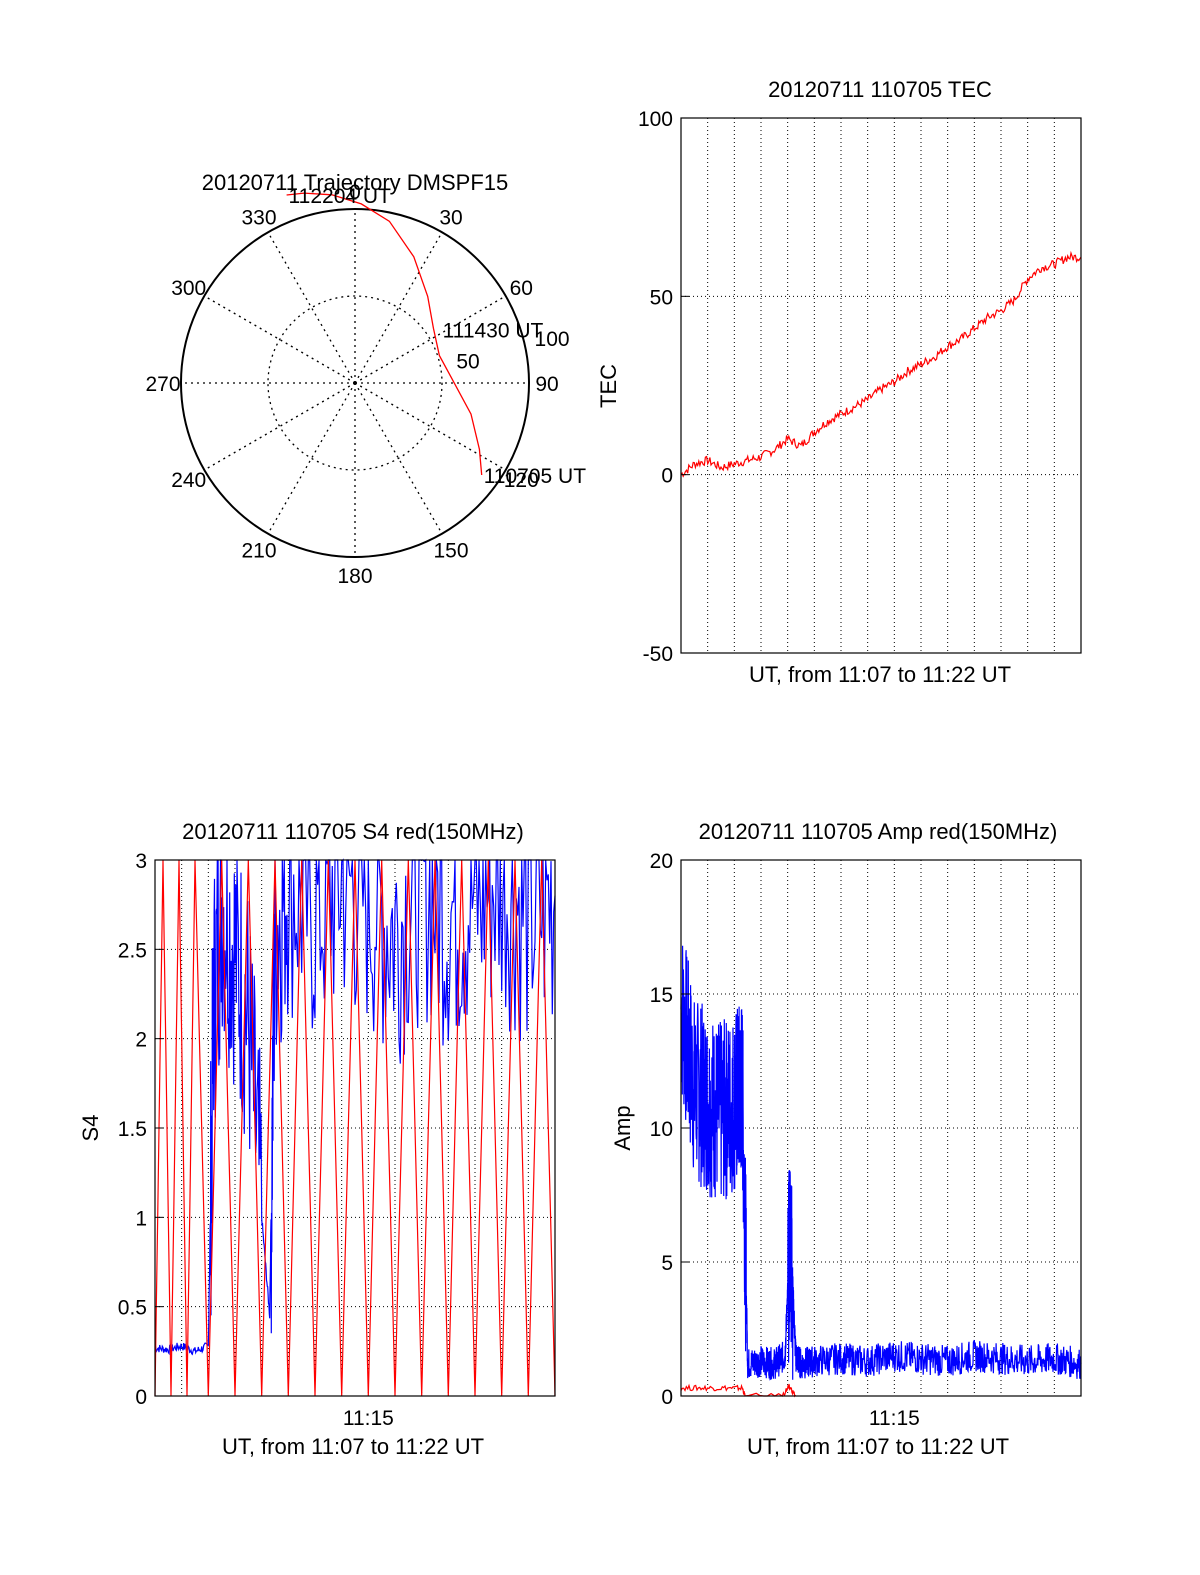 This screenshot has width=1200, height=1575. Describe the element at coordinates (450, 550) in the screenshot. I see `polar-angle-label: 150` at that location.